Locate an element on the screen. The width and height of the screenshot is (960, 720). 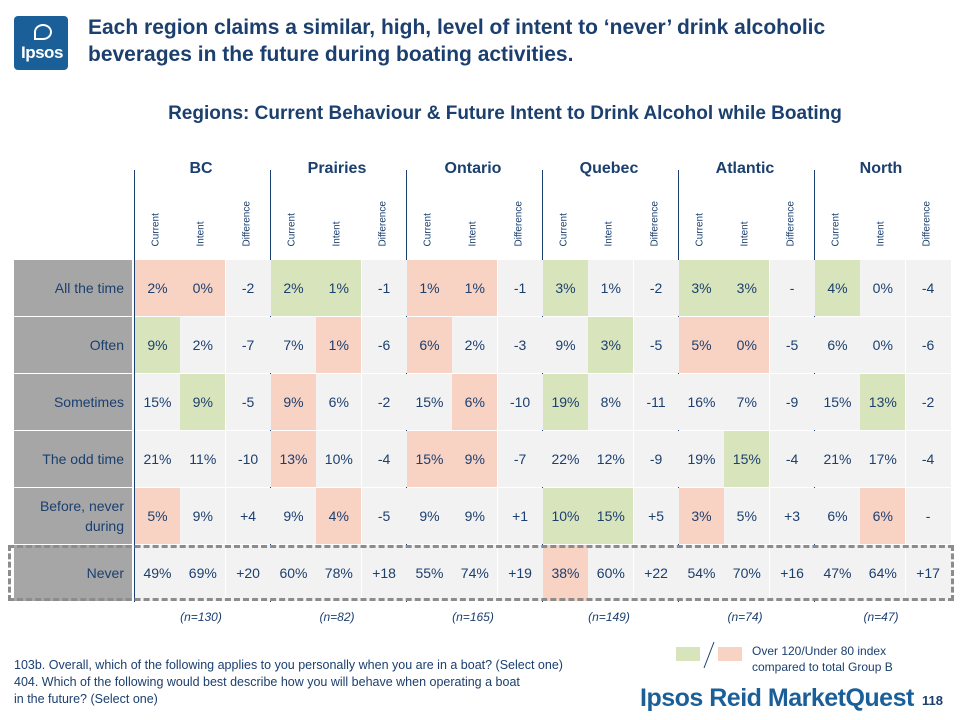
legend-green-swatch is located at coordinates (688, 654).